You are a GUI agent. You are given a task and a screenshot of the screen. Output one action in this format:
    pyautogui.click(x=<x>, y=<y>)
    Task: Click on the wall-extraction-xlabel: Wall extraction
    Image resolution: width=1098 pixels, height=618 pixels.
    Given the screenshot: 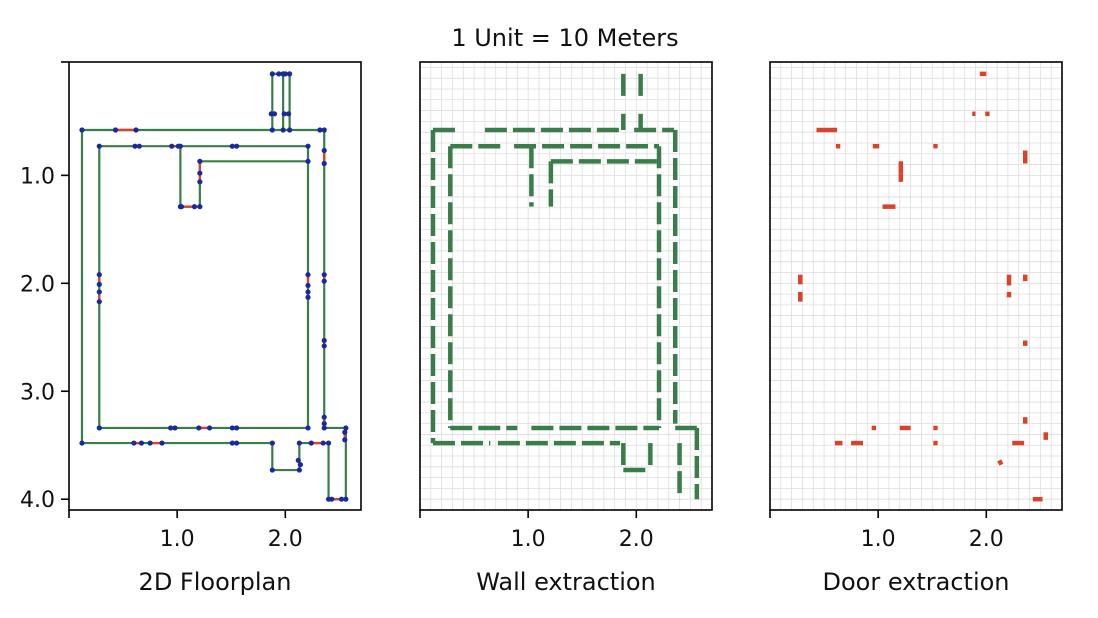 What is the action you would take?
    pyautogui.click(x=566, y=582)
    